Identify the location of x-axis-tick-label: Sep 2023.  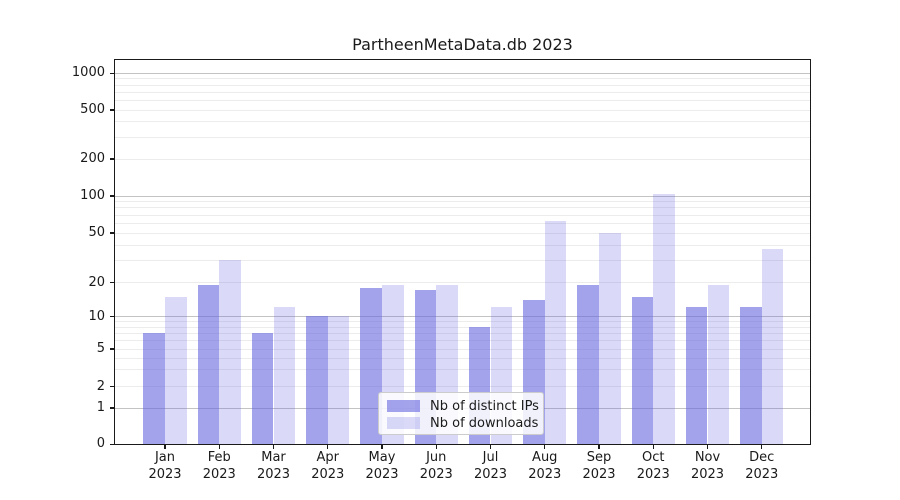
(599, 466).